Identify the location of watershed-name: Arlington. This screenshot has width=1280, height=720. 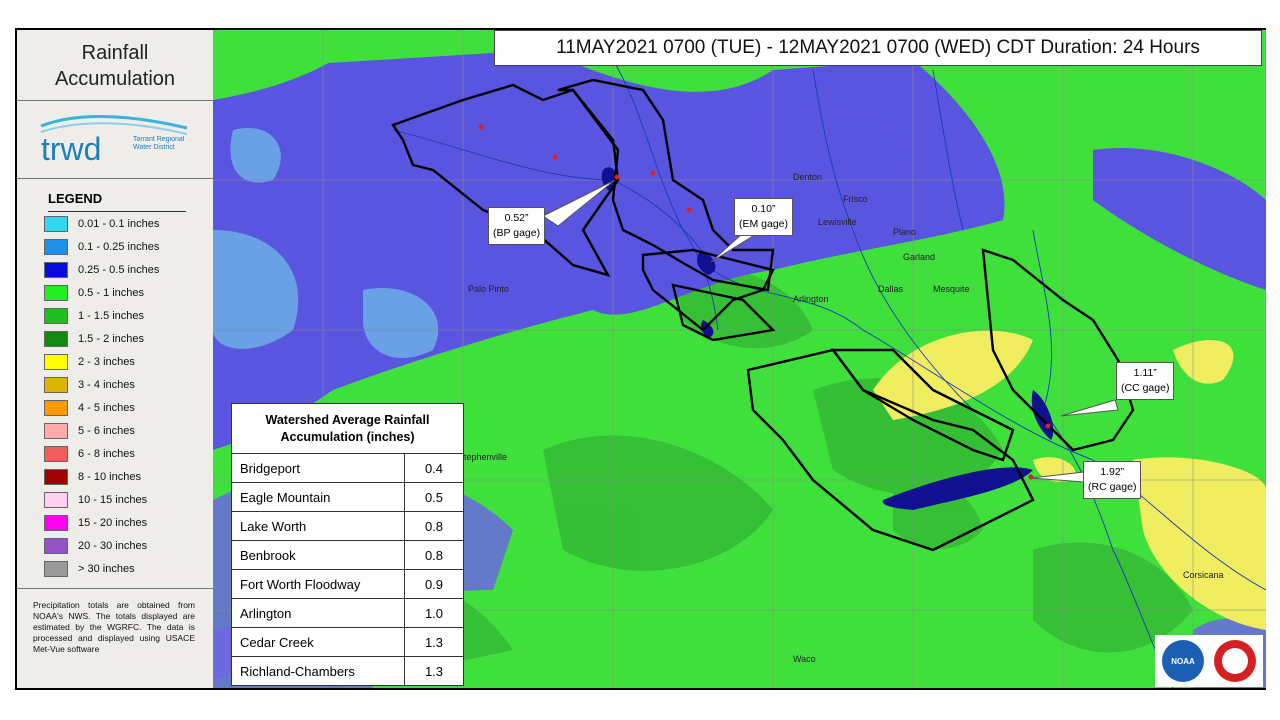
(318, 613).